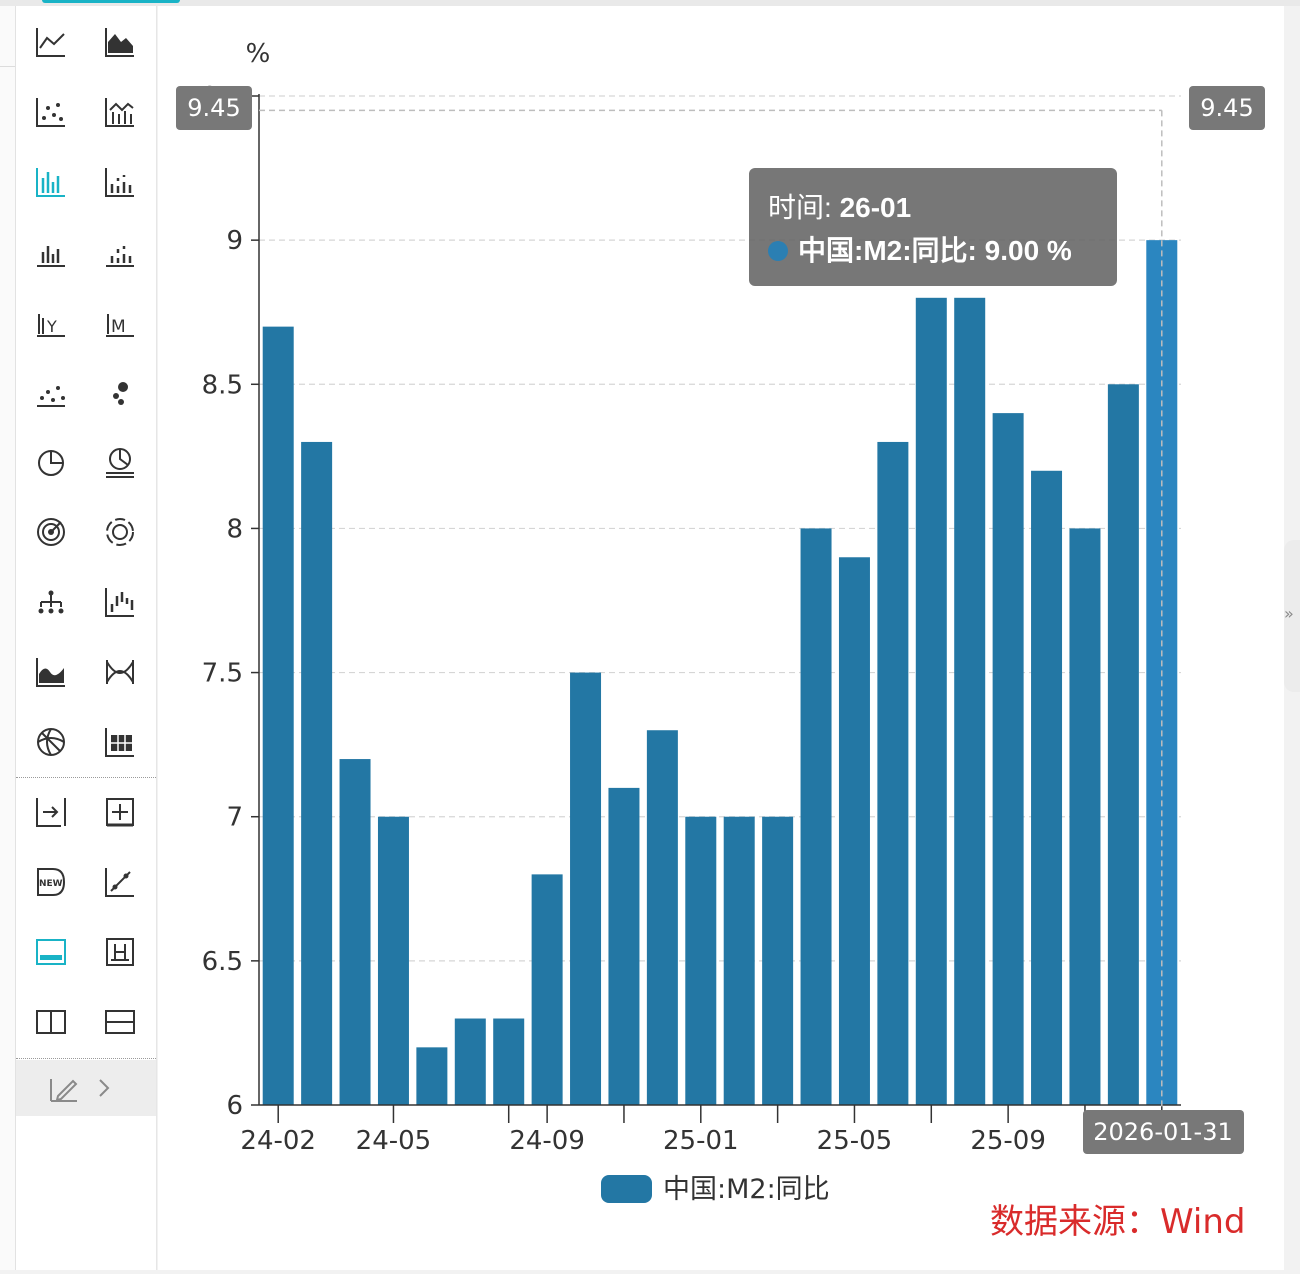 The height and width of the screenshot is (1274, 1300). Describe the element at coordinates (8, 638) in the screenshot. I see `left-edge-panel` at that location.